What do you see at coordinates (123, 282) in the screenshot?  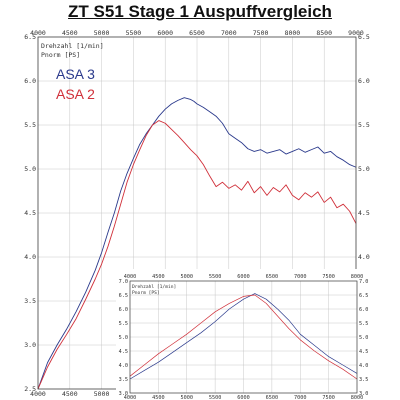 I see `inset-ytick-left-8: 7.0` at bounding box center [123, 282].